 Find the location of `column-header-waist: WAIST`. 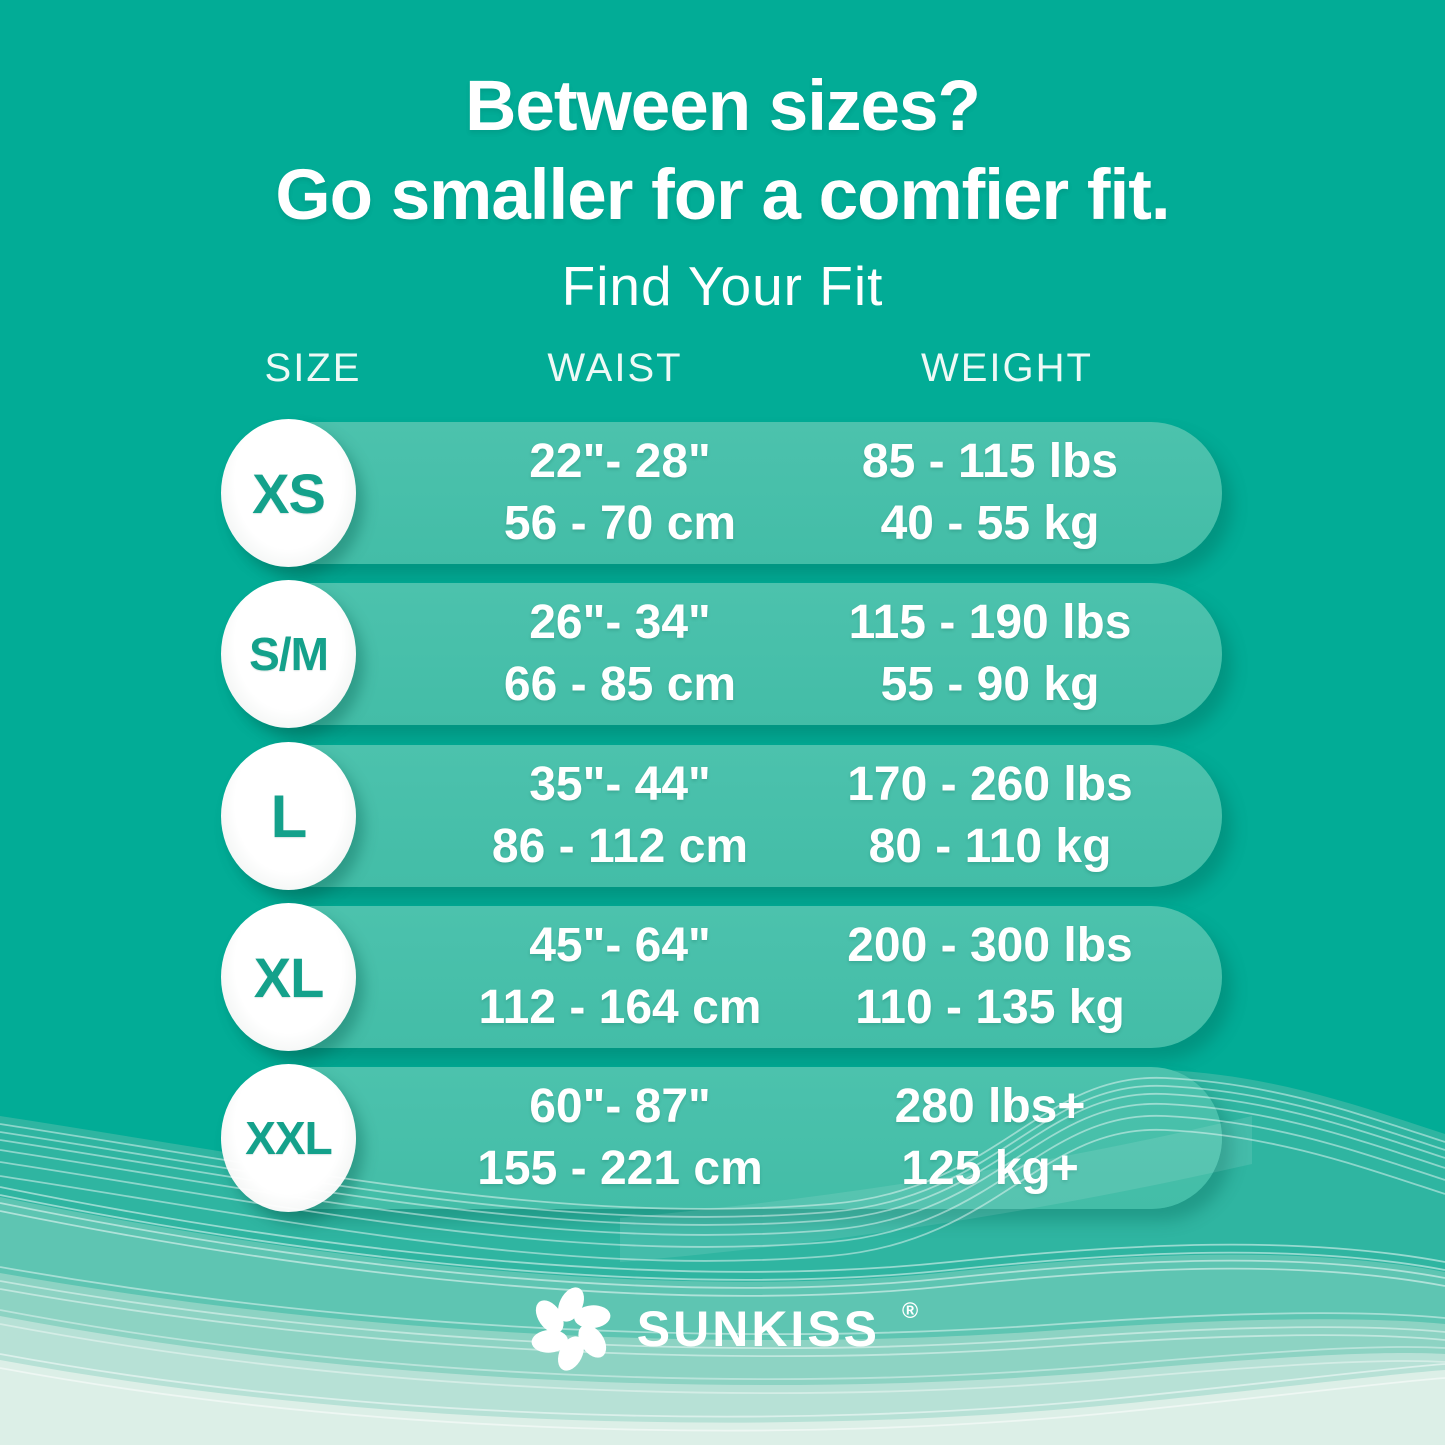

column-header-waist: WAIST is located at coordinates (615, 368).